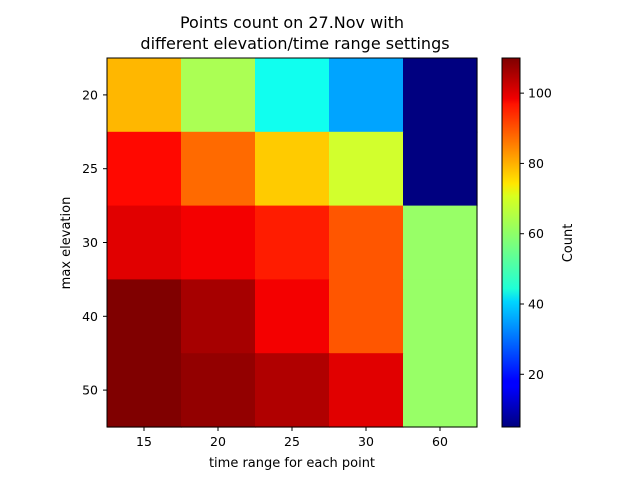 The height and width of the screenshot is (484, 640). Describe the element at coordinates (540, 93) in the screenshot. I see `colorbar-tick-label: 100` at that location.